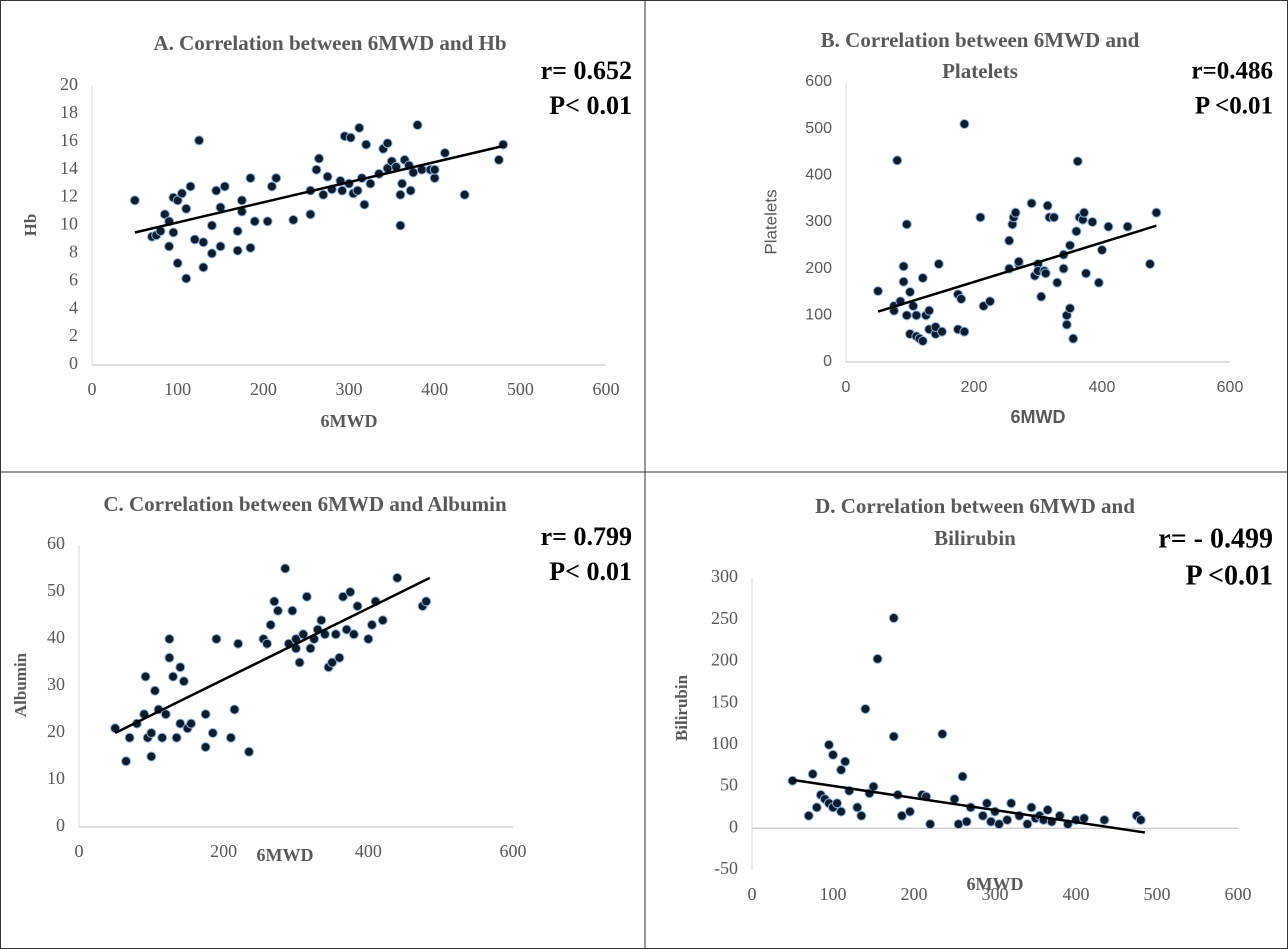 The width and height of the screenshot is (1288, 949). I want to click on y-tick-label: 2, so click(73, 335).